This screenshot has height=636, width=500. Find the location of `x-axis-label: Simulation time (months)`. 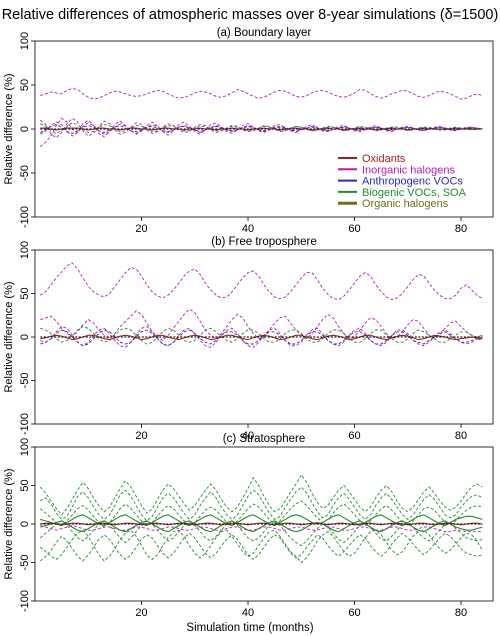

x-axis-label: Simulation time (months) is located at coordinates (249, 628).